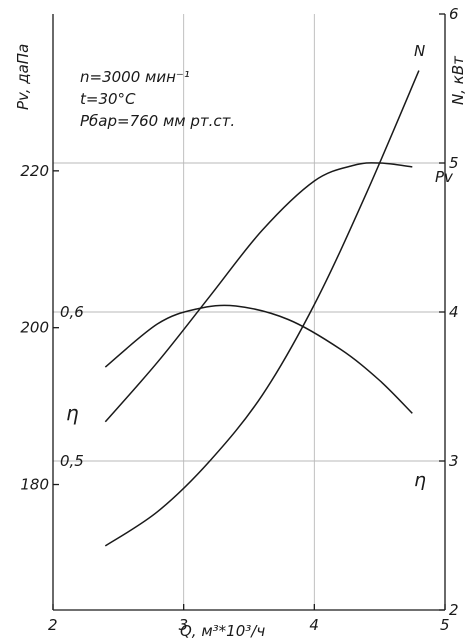  What do you see at coordinates (454, 163) in the screenshot?
I see `right-tick-label: 5` at bounding box center [454, 163].